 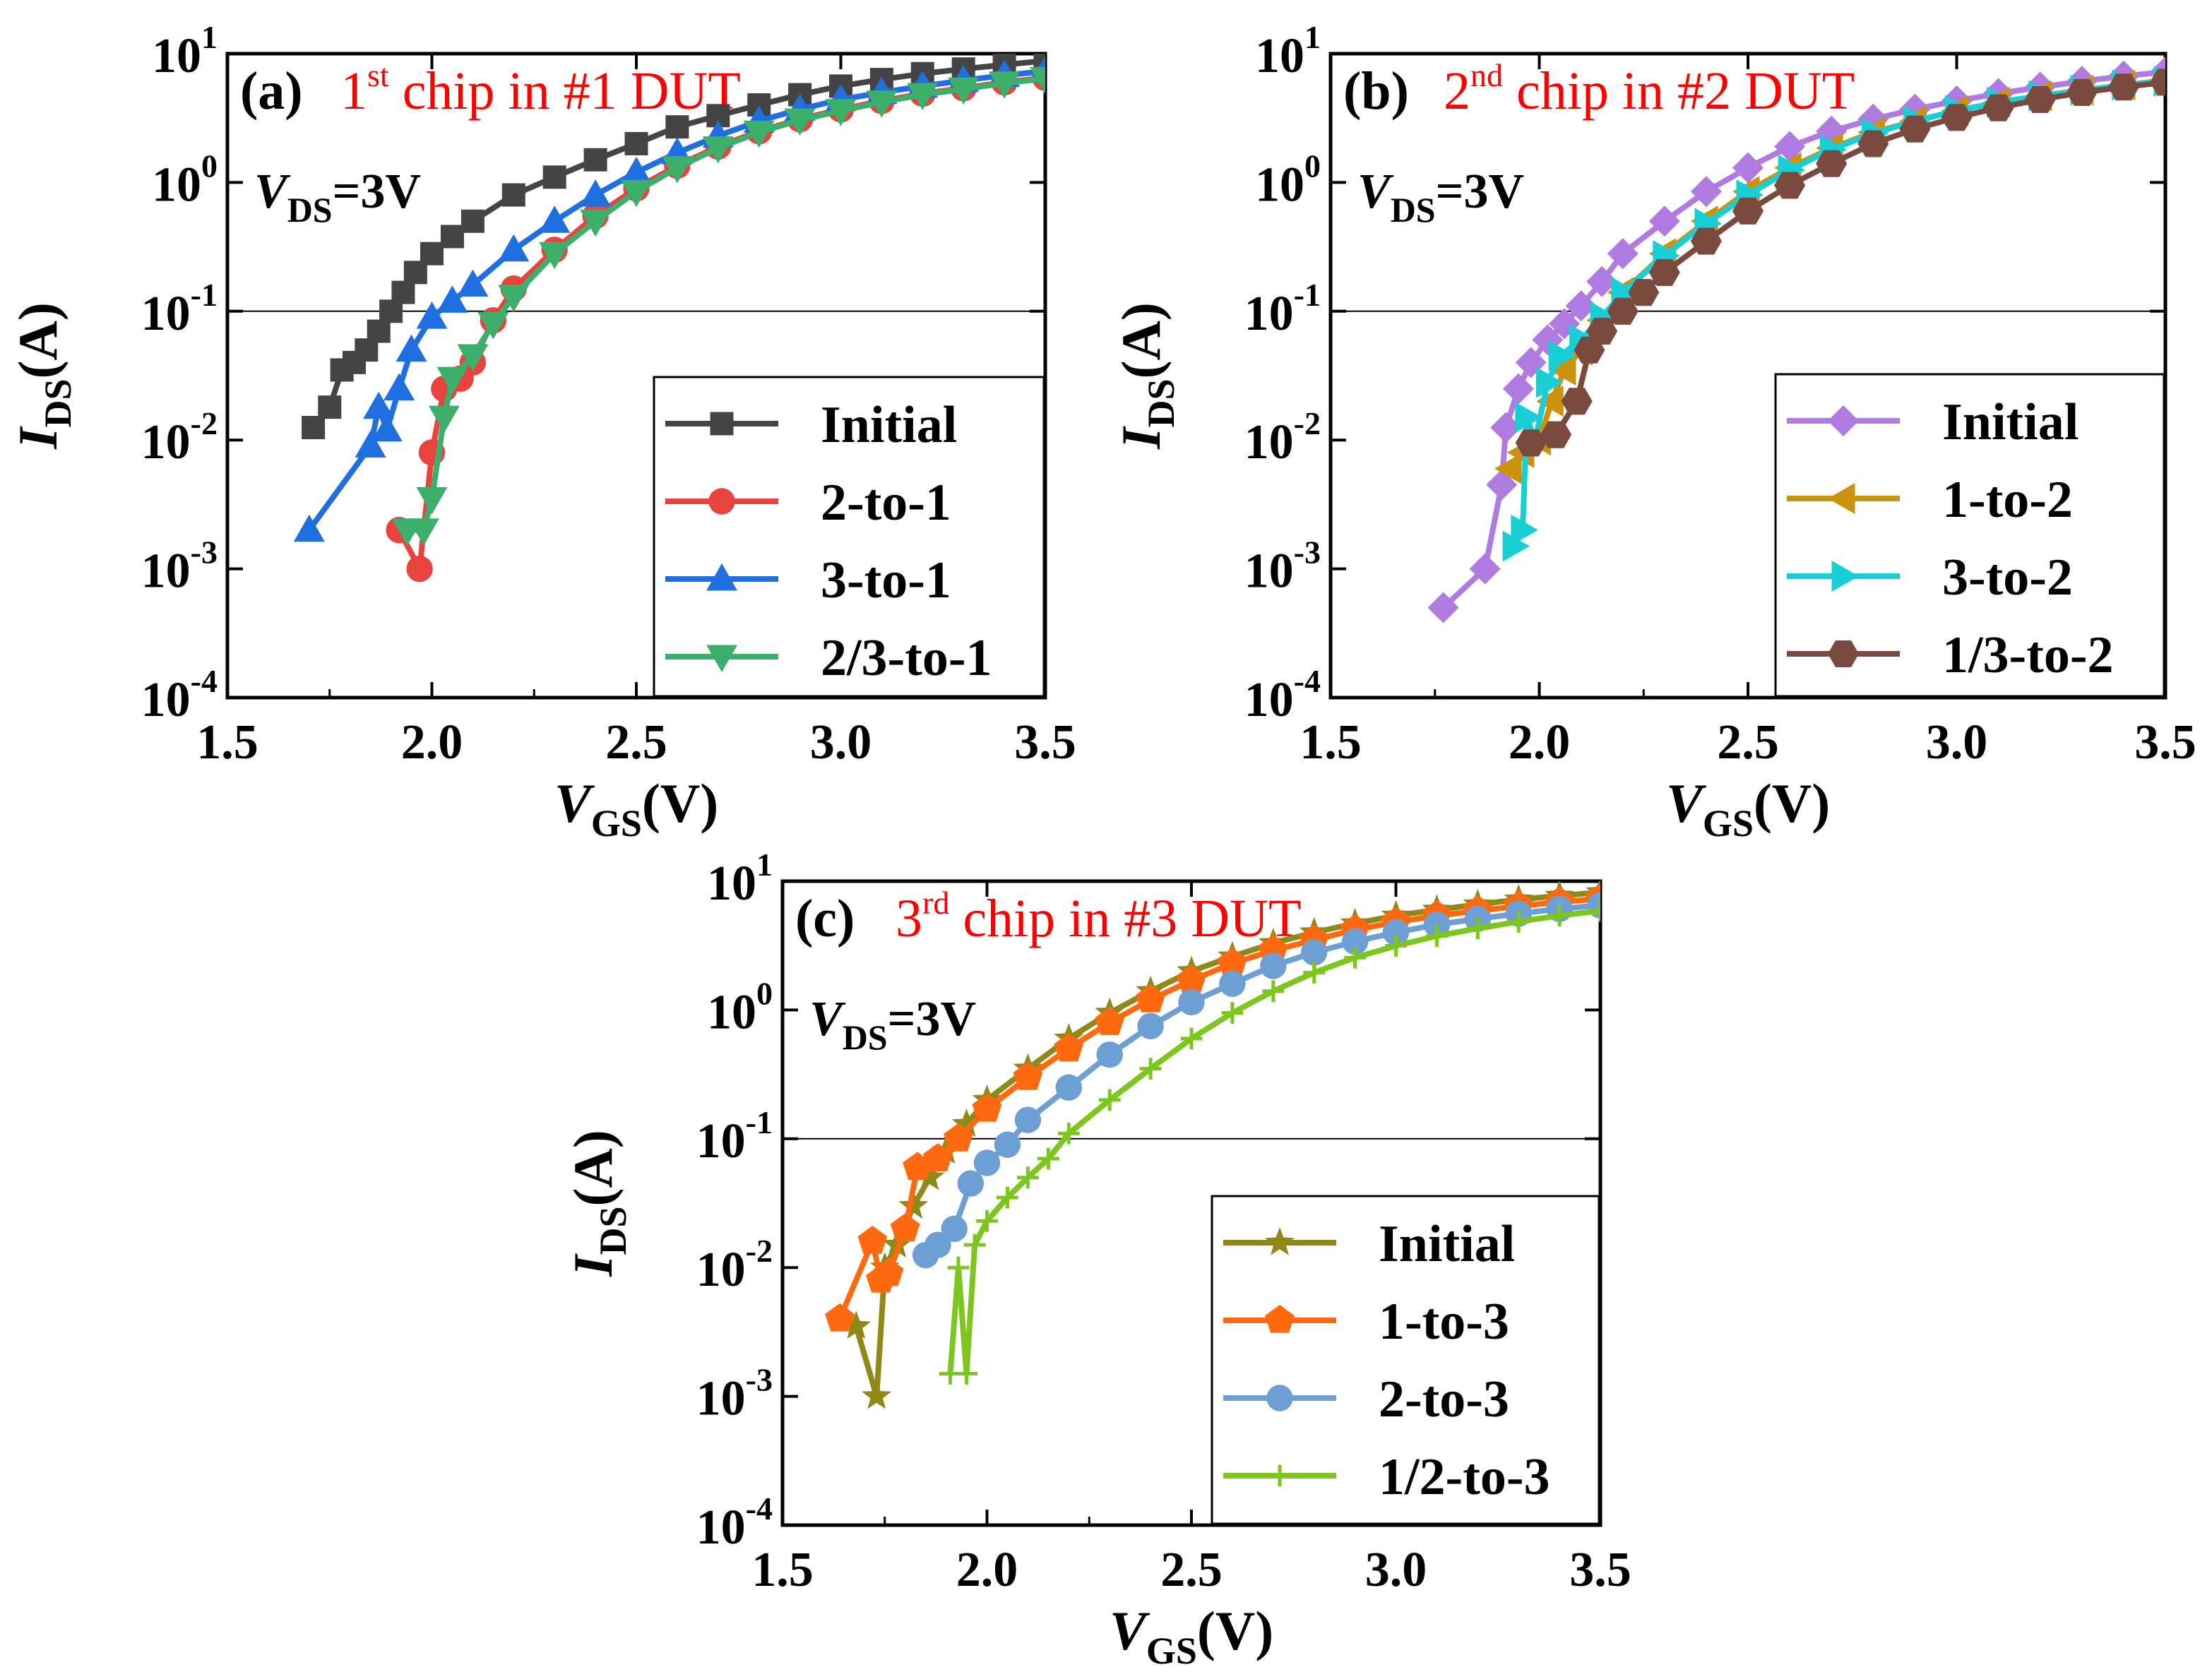 What do you see at coordinates (1957, 742) in the screenshot?
I see `x-tick-label: 3.0` at bounding box center [1957, 742].